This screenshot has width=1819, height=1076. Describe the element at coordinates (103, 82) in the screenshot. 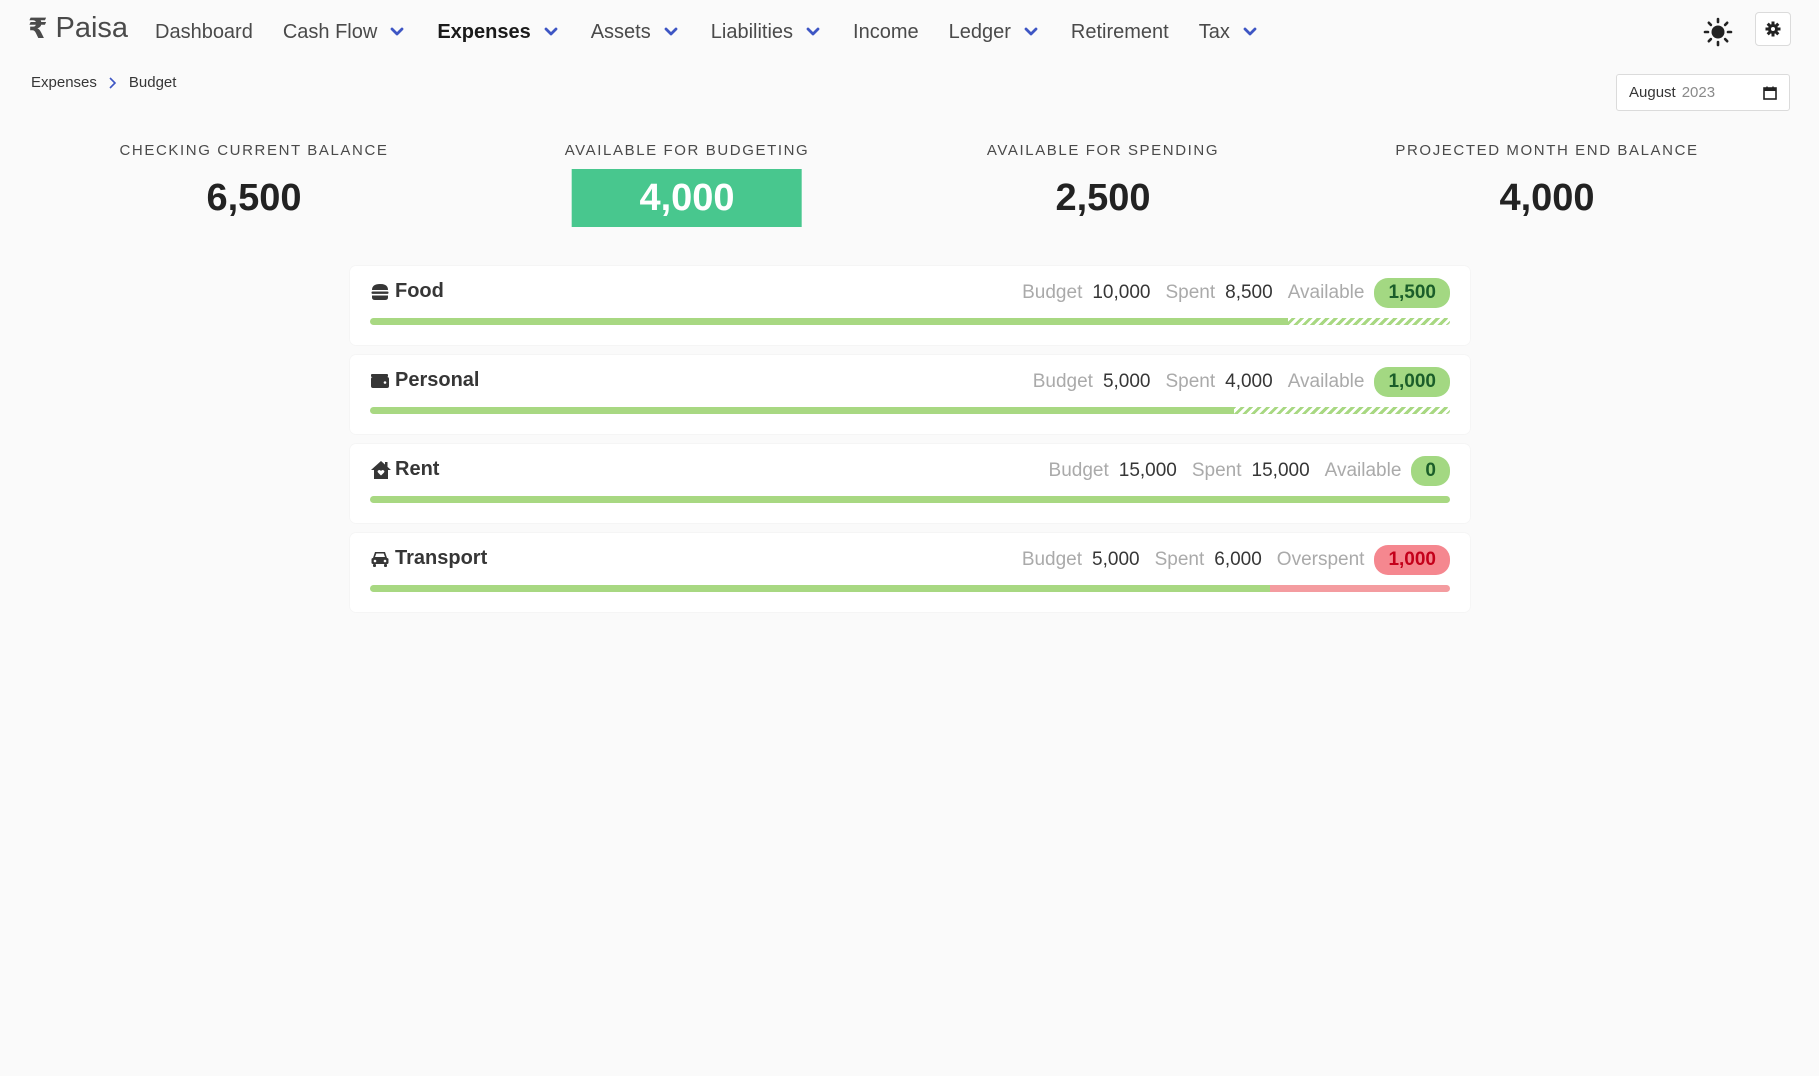

I see `breadcrumb: Expenses Budget` at that location.